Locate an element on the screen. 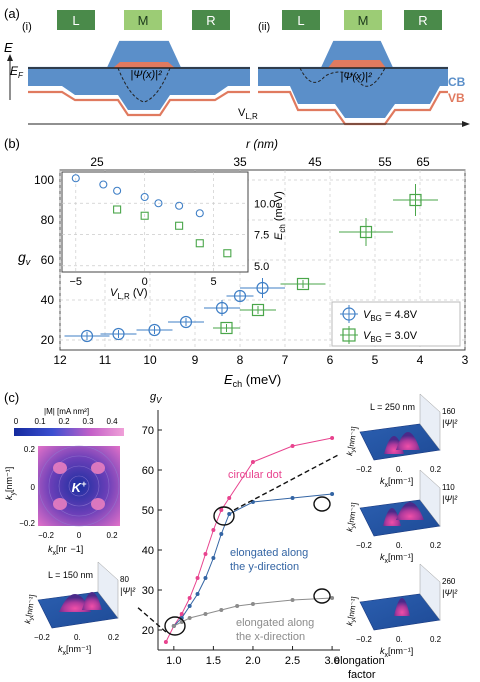 This screenshot has width=480, height=682. panel-label-b: (b) is located at coordinates (12, 143).